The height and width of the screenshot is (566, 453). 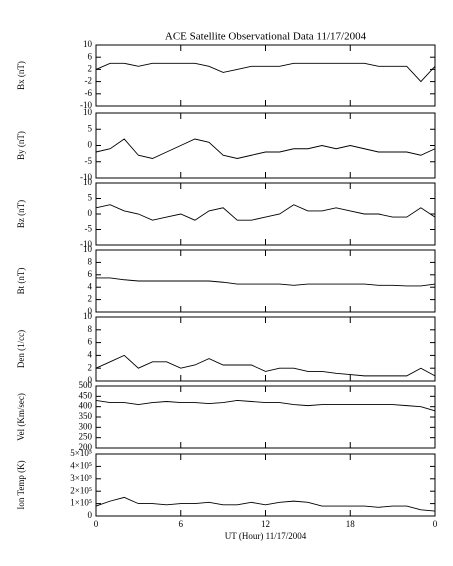 What do you see at coordinates (265, 524) in the screenshot?
I see `x-tick-label: 12` at bounding box center [265, 524].